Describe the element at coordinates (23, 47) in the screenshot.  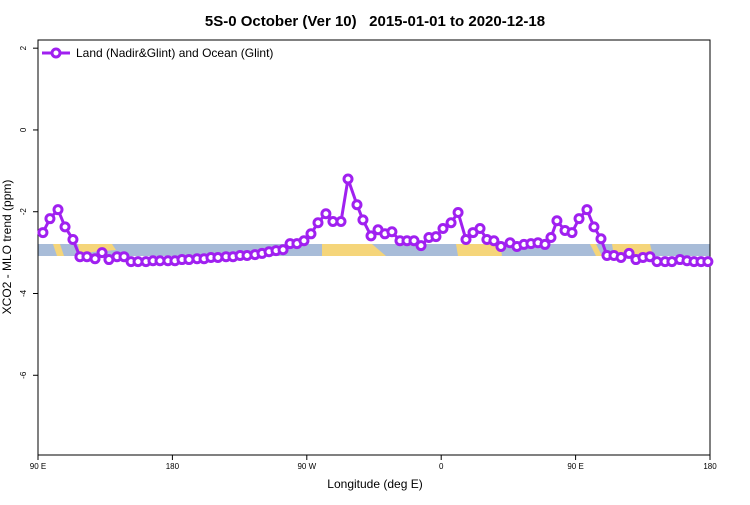
I see `y-tick-label: 2` at that location.